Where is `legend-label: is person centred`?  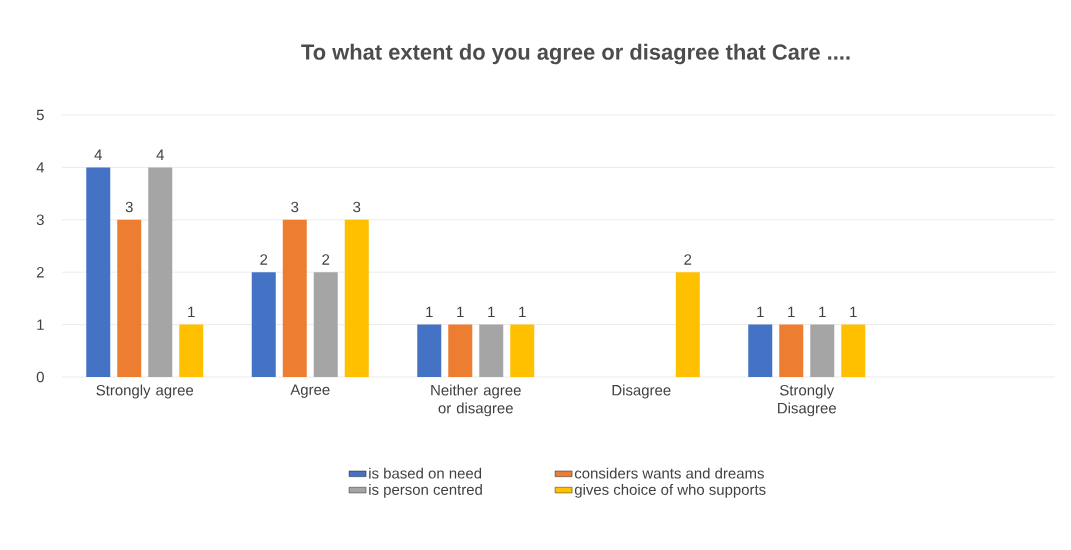 legend-label: is person centred is located at coordinates (425, 490).